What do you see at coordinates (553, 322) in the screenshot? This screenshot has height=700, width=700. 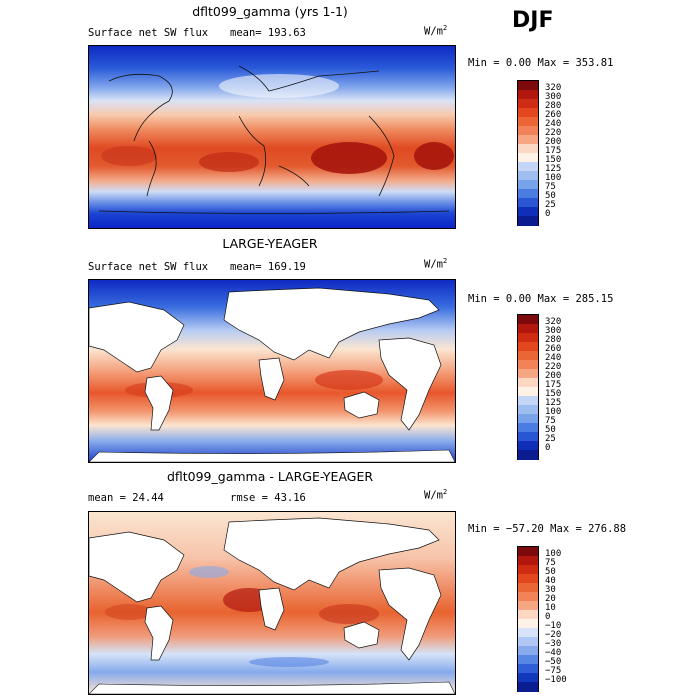 I see `cb2-tick-0: 320` at bounding box center [553, 322].